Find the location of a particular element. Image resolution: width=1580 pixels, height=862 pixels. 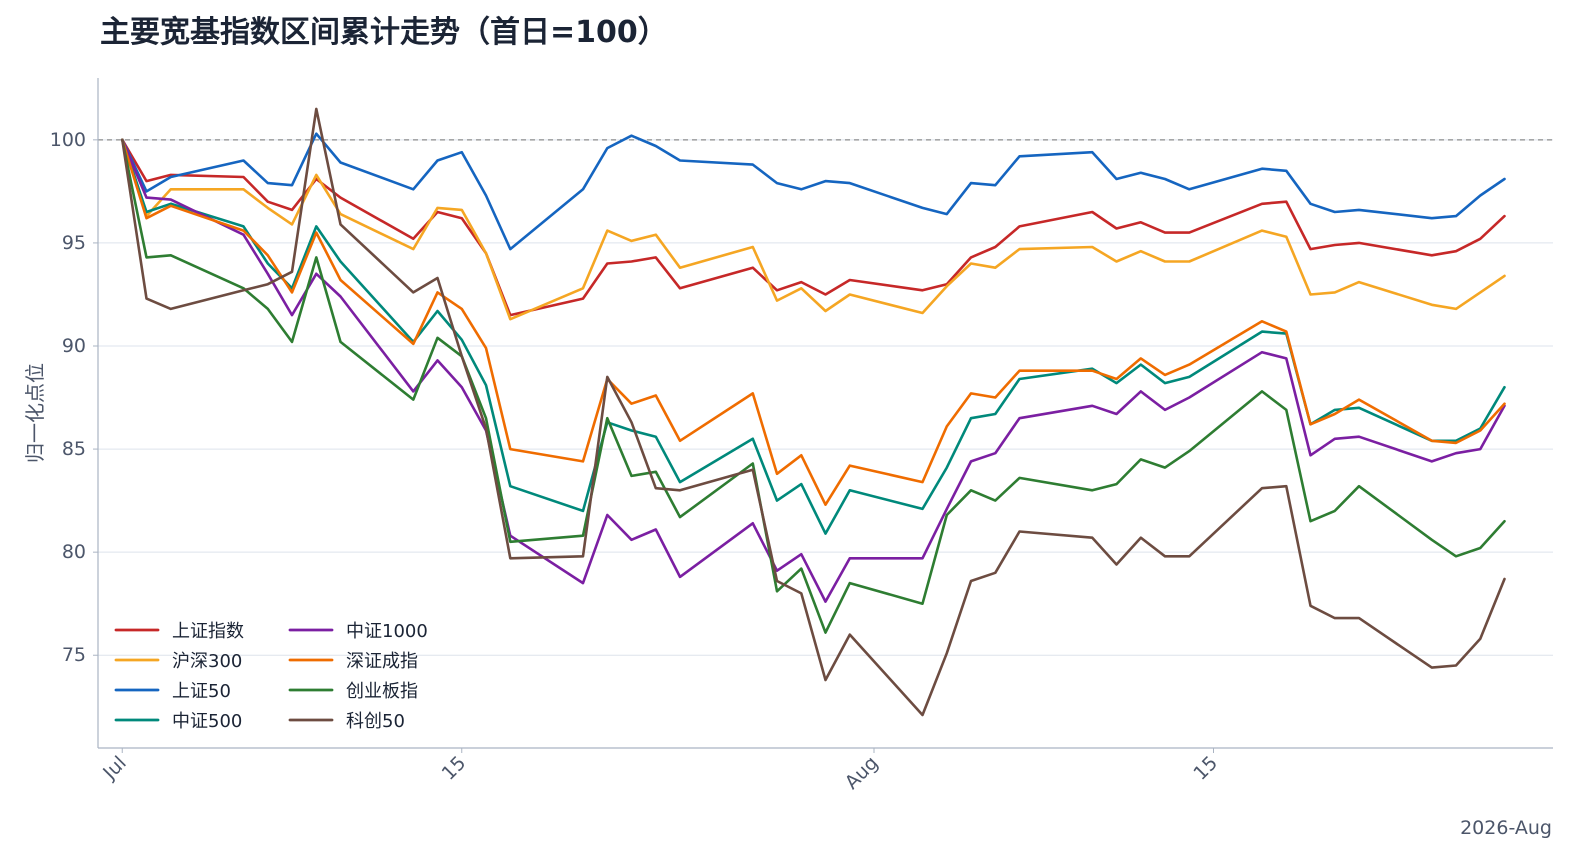

y-axis-label: 归一化点位 is located at coordinates (35, 413).